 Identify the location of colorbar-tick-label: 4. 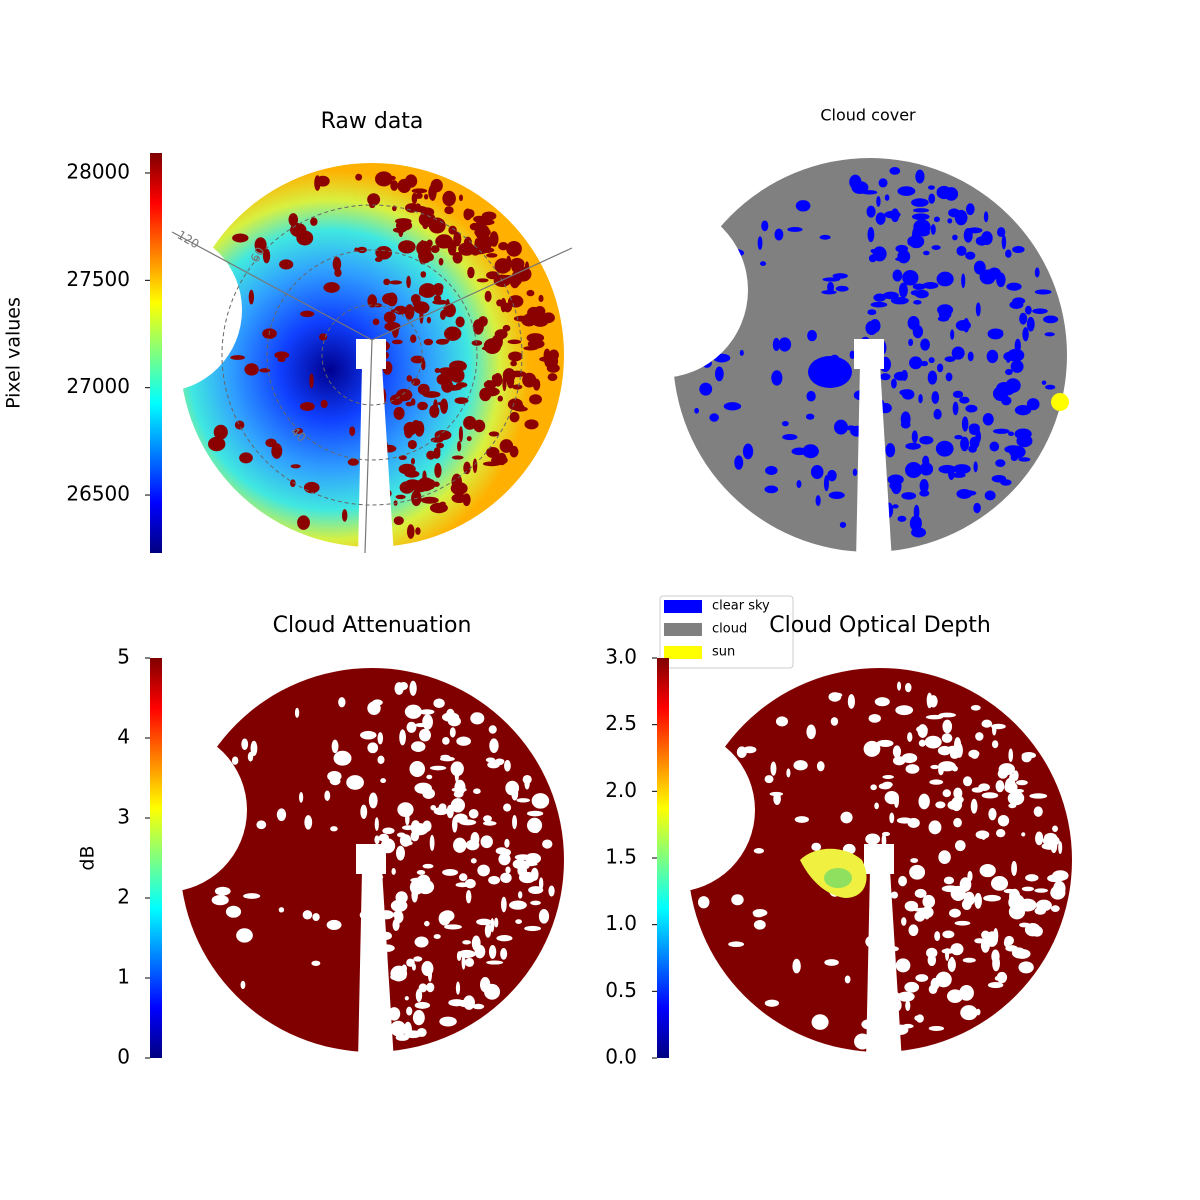
(123, 737).